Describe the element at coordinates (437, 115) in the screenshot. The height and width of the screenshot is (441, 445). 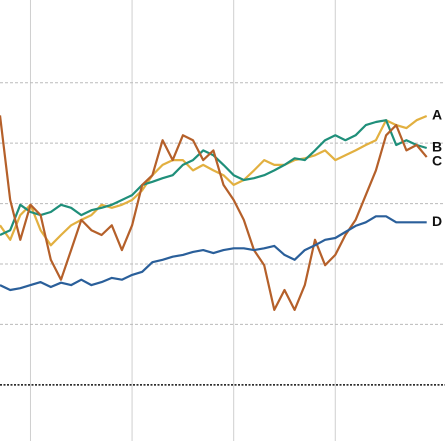
I see `series-label: A` at that location.